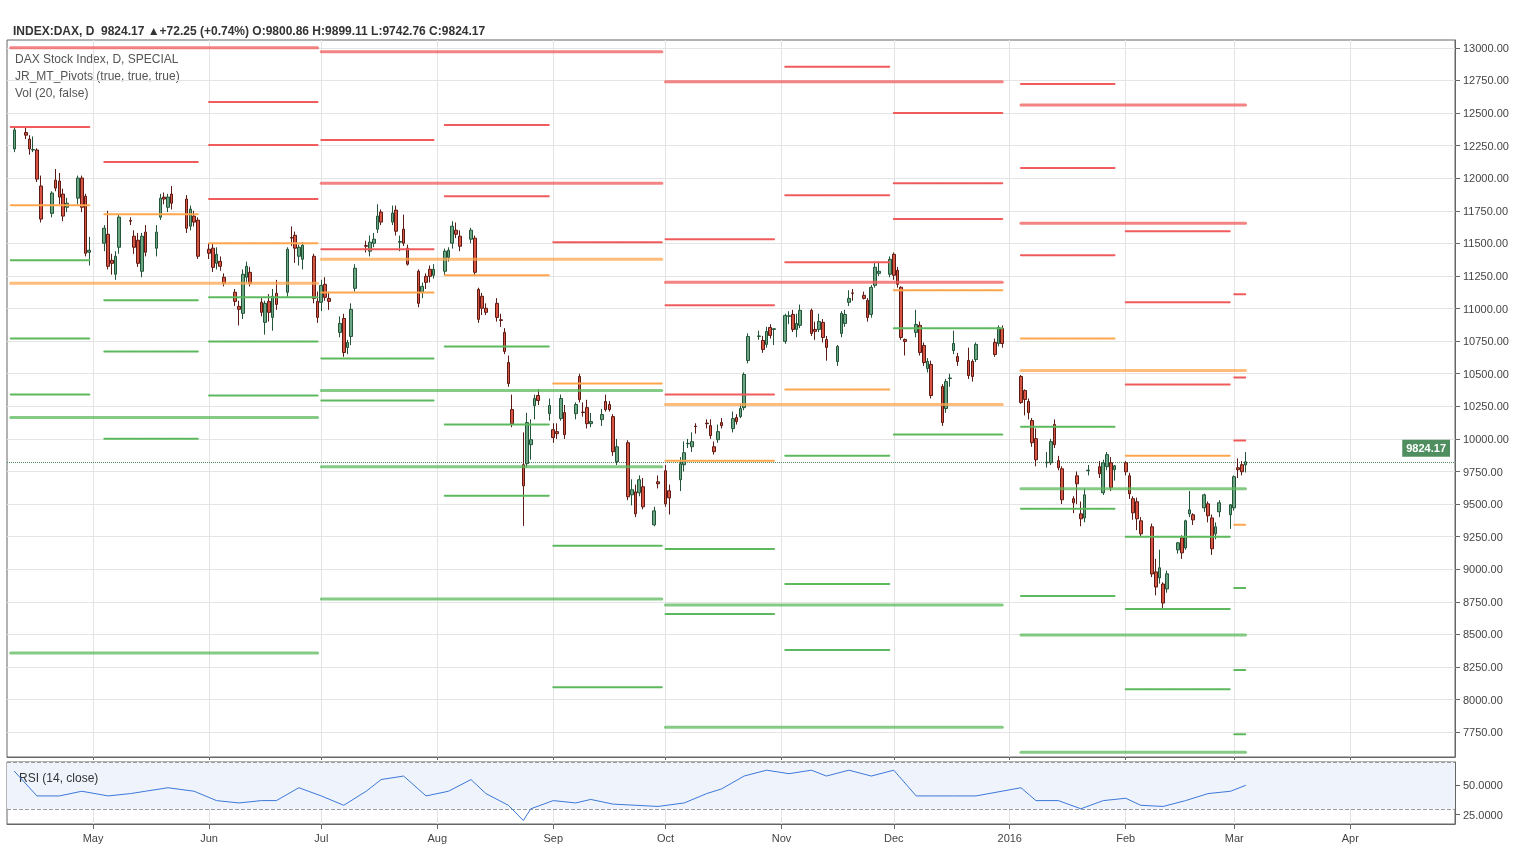 The height and width of the screenshot is (850, 1520). What do you see at coordinates (1483, 504) in the screenshot?
I see `y-tick-label: 9500.00` at bounding box center [1483, 504].